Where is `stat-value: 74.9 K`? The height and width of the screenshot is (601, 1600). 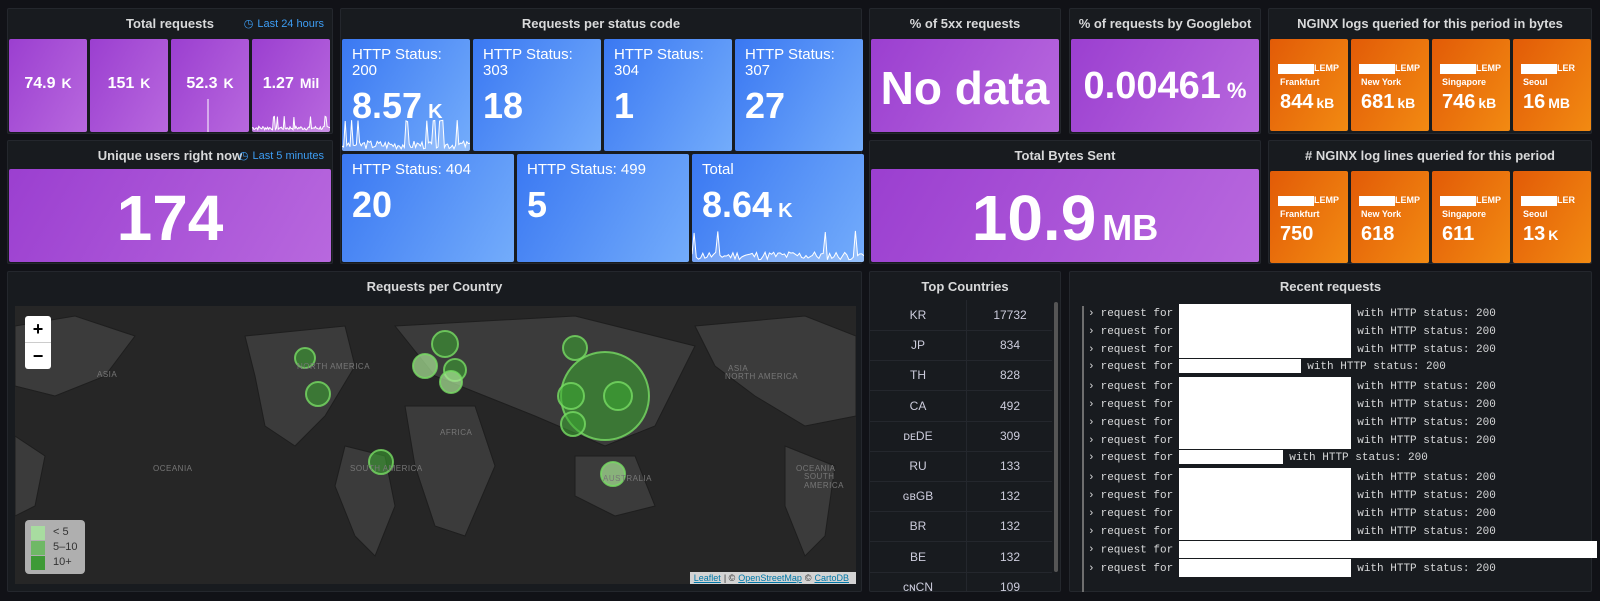
stat-value: 74.9 K is located at coordinates (48, 84).